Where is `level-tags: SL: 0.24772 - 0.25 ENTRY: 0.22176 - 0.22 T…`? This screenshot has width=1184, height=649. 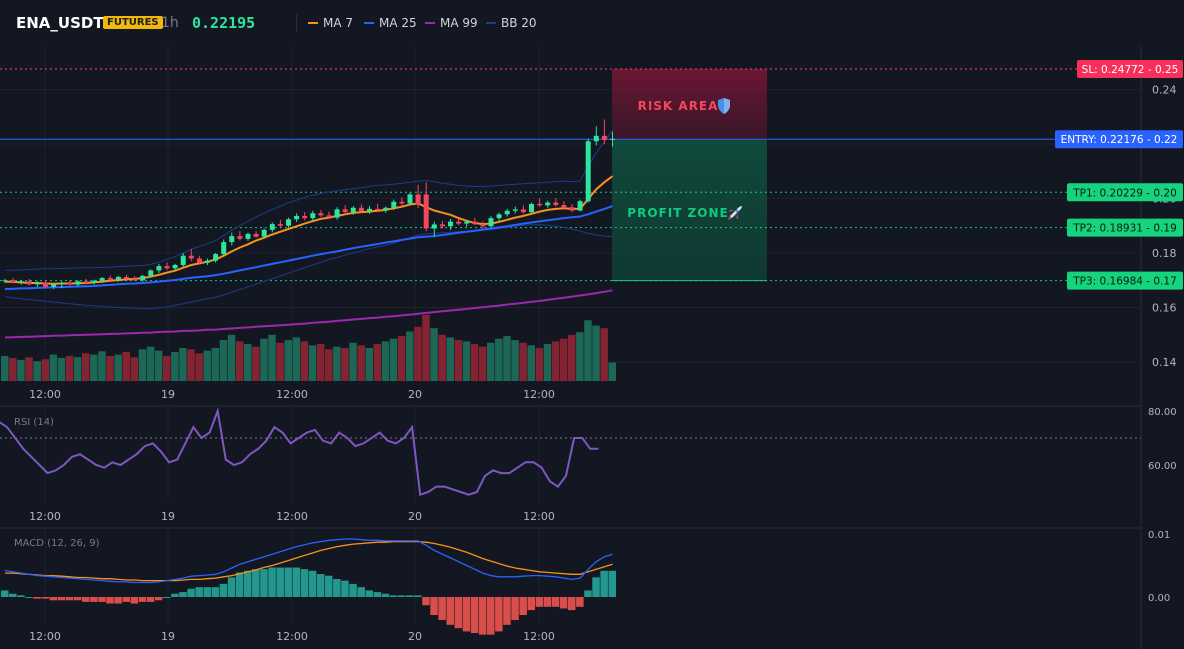
level-tags: SL: 0.24772 - 0.25 ENTRY: 0.22176 - 0.22 T… is located at coordinates (1119, 175).